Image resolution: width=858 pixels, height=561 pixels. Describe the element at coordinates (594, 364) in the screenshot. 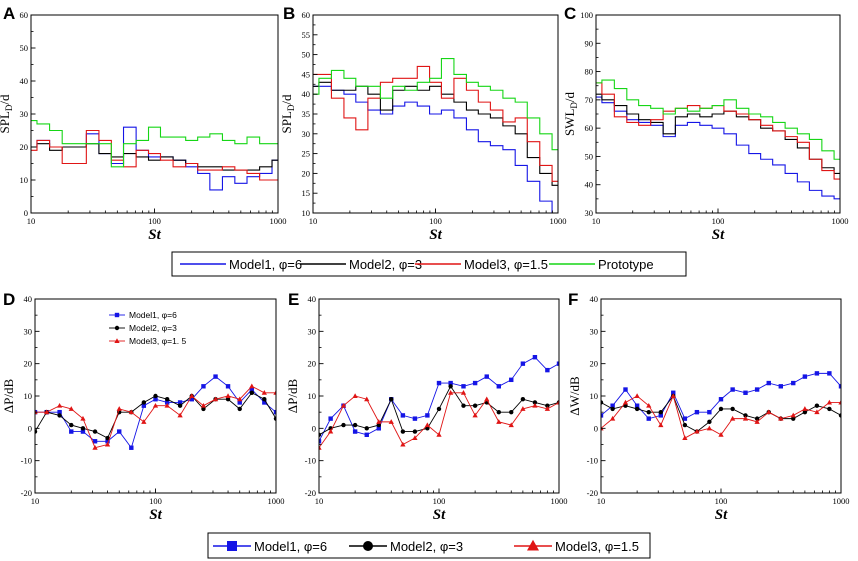

I see `y-tick-label: 20` at that location.